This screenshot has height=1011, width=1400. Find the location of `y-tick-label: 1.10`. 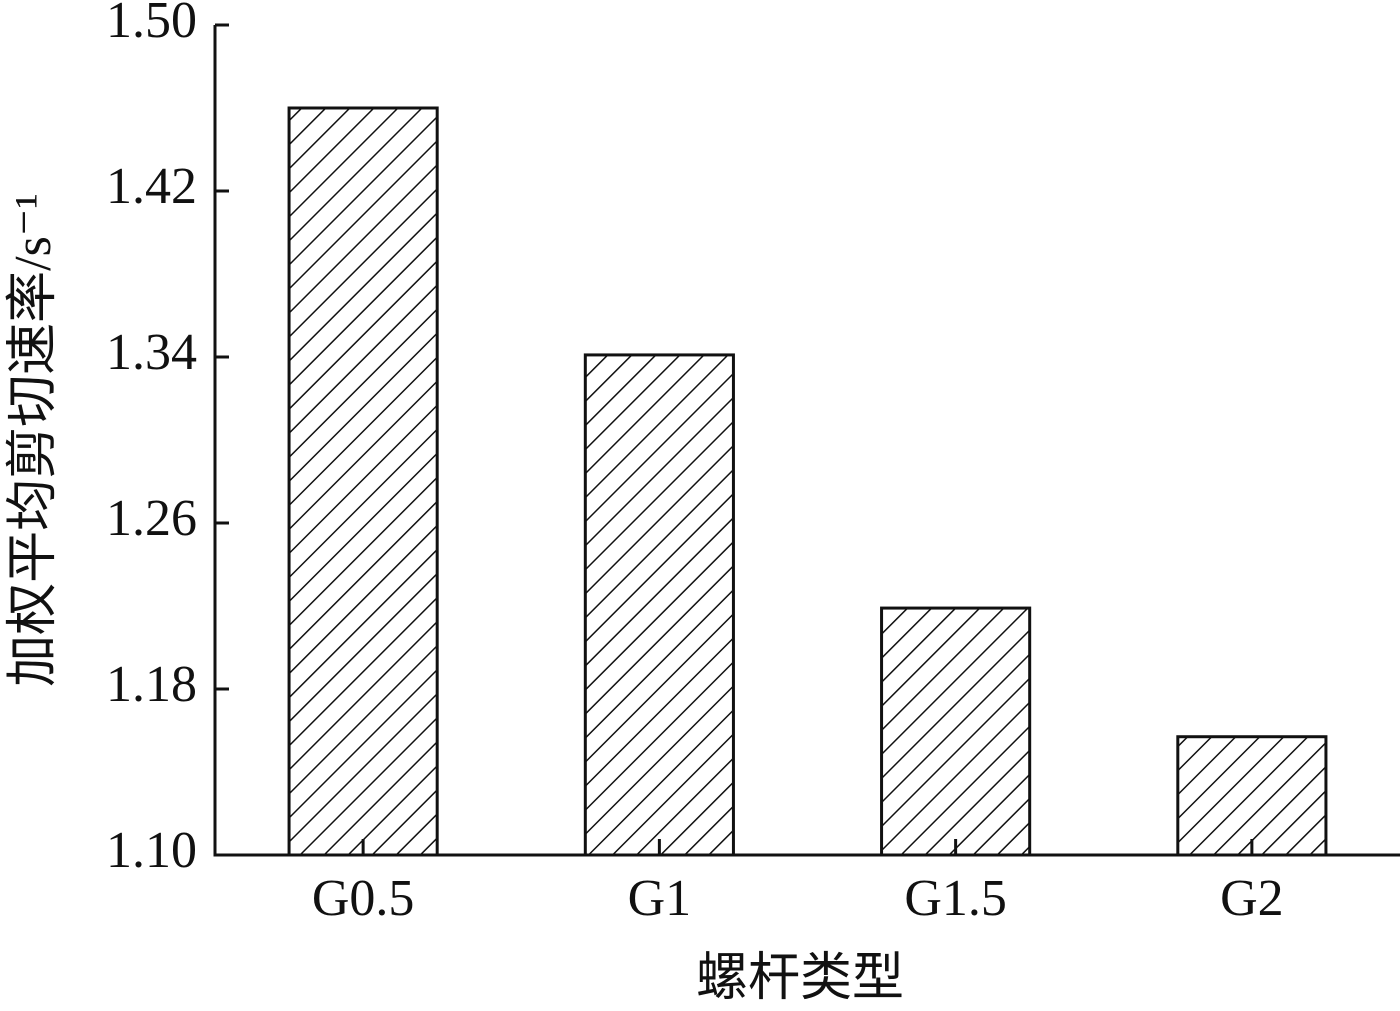

y-tick-label: 1.10 is located at coordinates (151, 850).